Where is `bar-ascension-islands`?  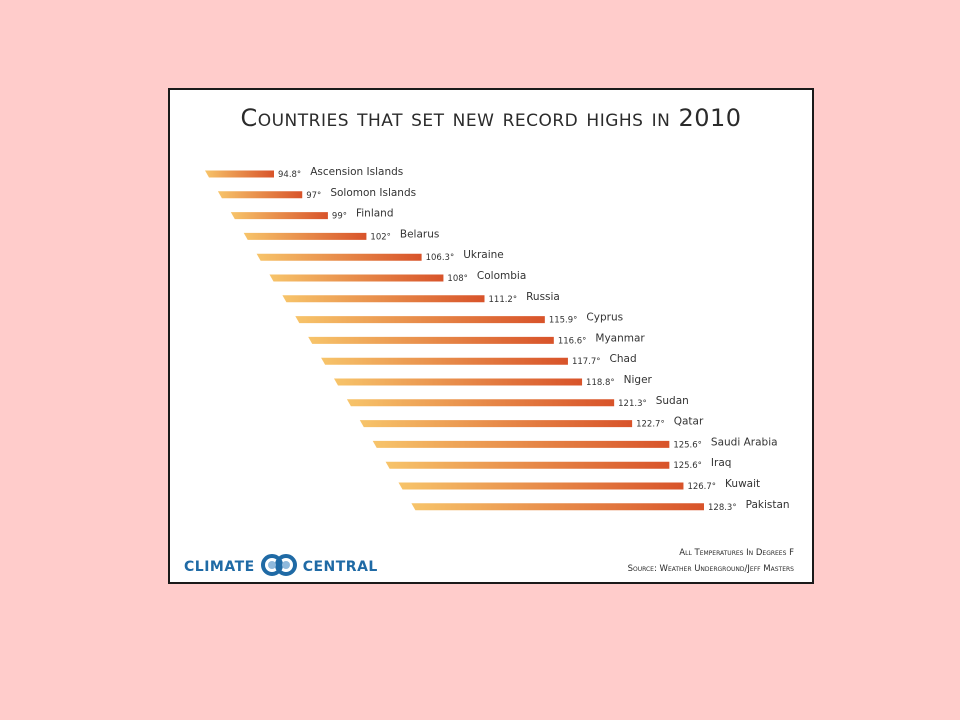 bar-ascension-islands is located at coordinates (239, 174).